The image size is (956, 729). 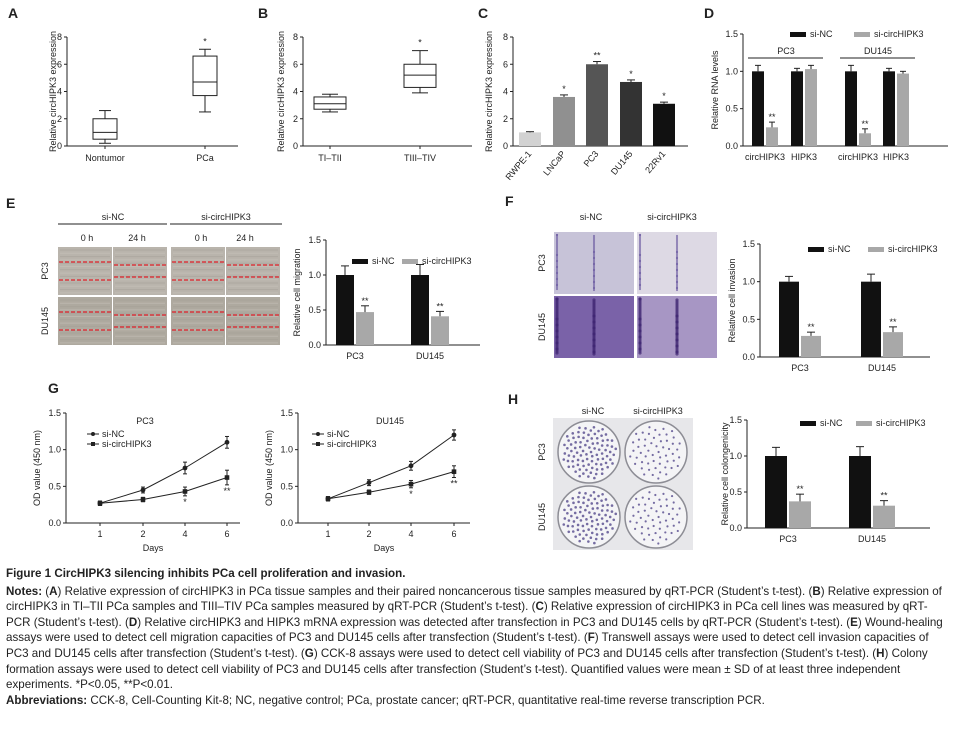 I want to click on y-tick-label: 1.5, so click(x=314, y=240).